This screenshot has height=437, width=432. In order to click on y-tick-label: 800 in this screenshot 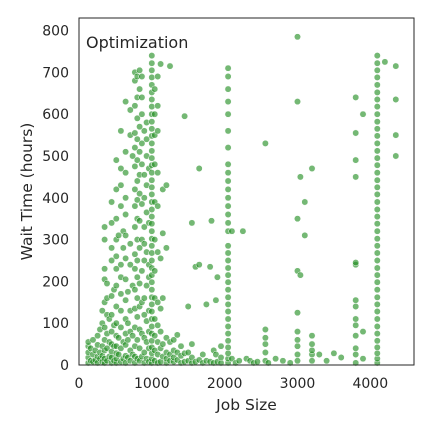, I will do `click(55, 32)`.